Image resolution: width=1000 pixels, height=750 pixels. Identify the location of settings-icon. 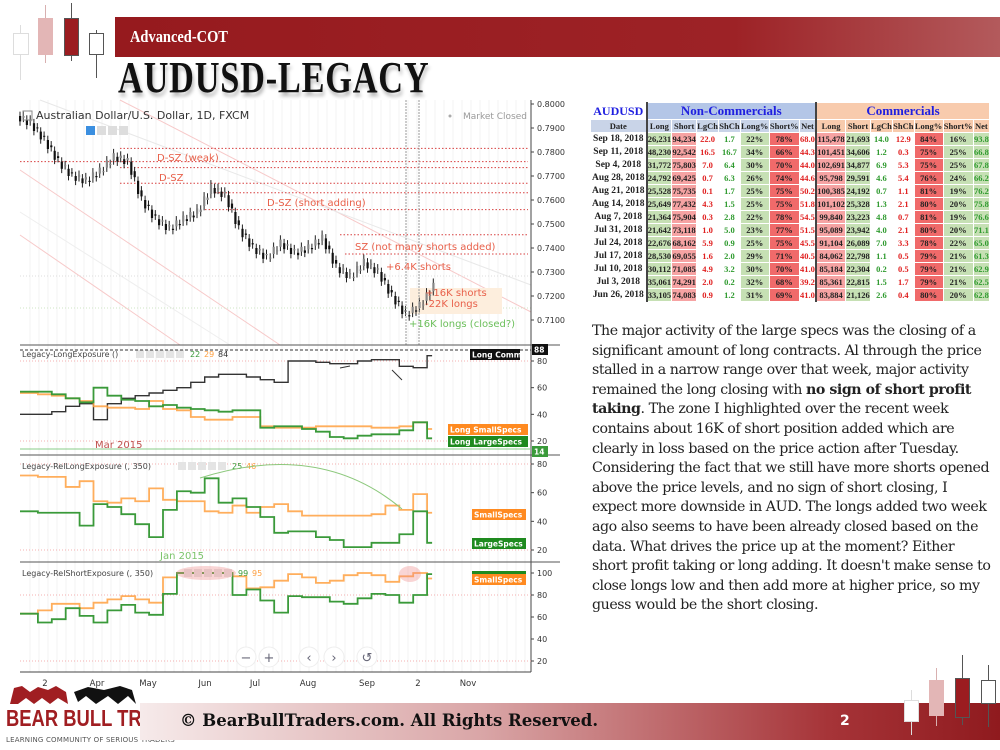
(90, 130).